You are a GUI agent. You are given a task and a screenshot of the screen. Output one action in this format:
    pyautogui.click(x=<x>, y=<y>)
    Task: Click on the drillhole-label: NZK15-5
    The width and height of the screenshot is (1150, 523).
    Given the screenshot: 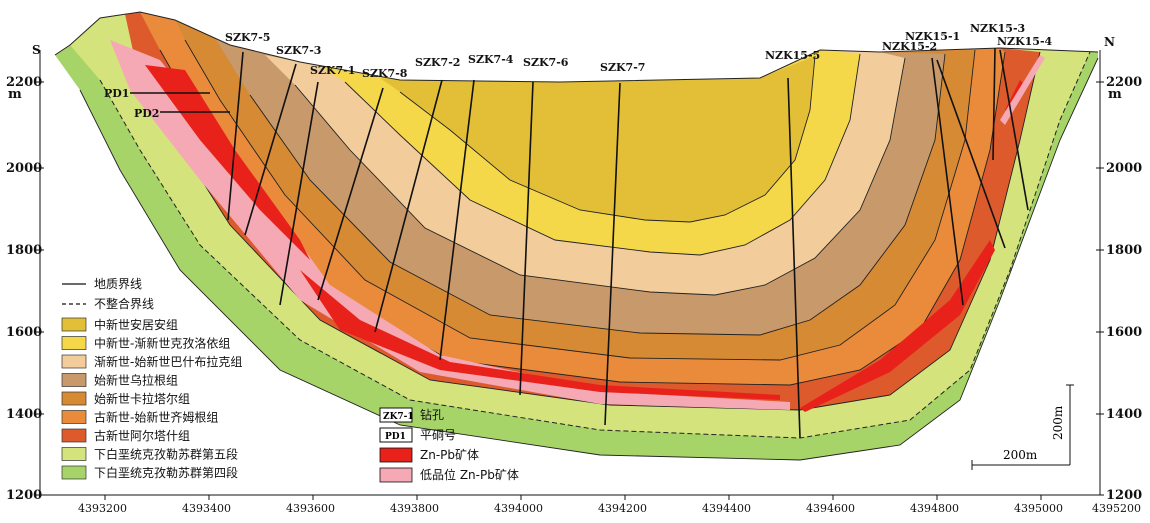 What is the action you would take?
    pyautogui.click(x=792, y=55)
    